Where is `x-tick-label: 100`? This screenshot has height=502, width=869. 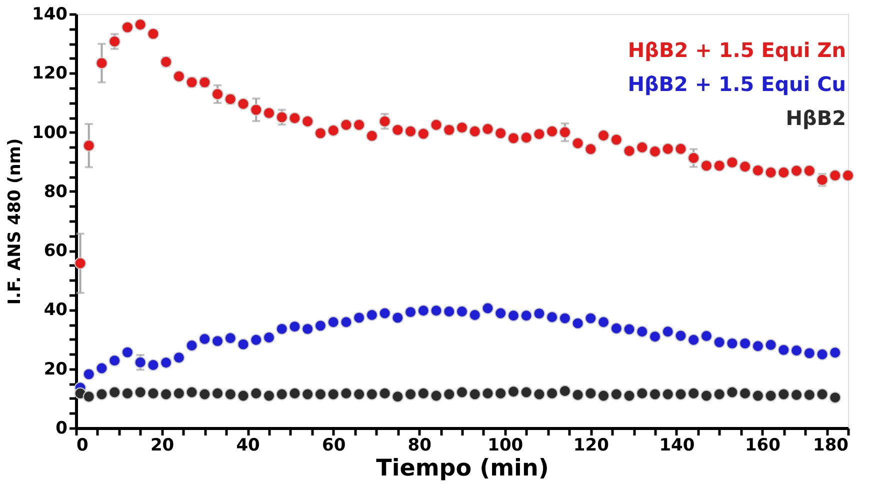 x-tick-label: 100 is located at coordinates (506, 446).